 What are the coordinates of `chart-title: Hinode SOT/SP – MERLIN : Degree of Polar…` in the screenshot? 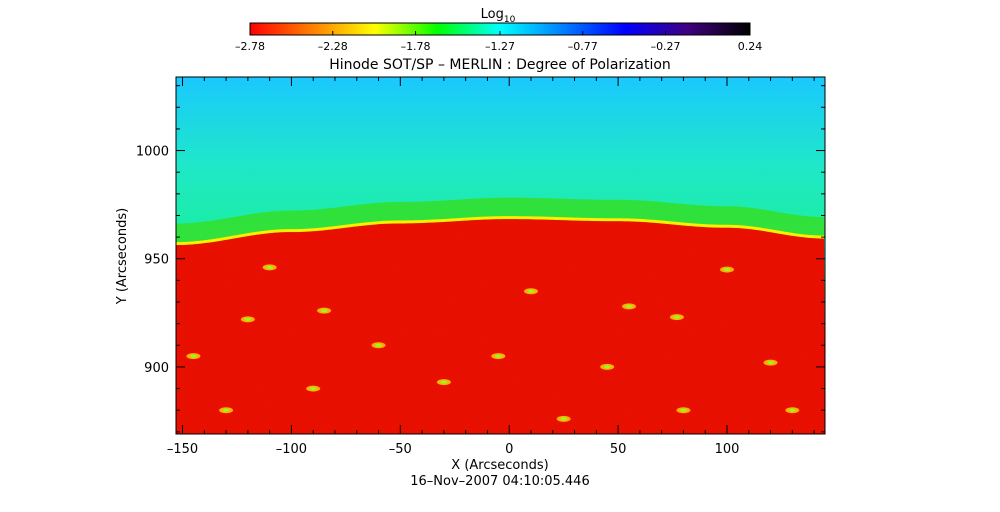 It's located at (500, 65).